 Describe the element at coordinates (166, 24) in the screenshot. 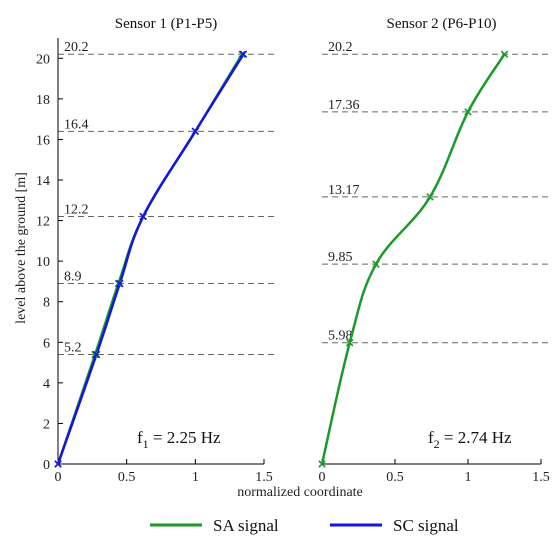

I see `panel-title: Sensor 1 (P1-P5)` at that location.